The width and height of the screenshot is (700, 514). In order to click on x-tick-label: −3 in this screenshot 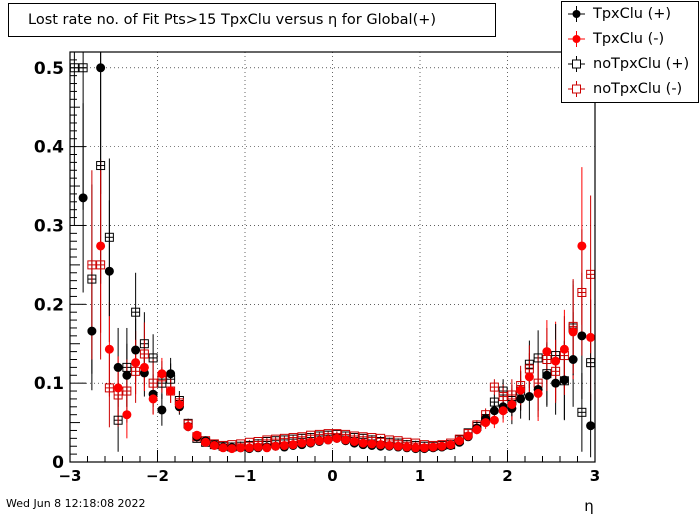, I will do `click(69, 476)`.